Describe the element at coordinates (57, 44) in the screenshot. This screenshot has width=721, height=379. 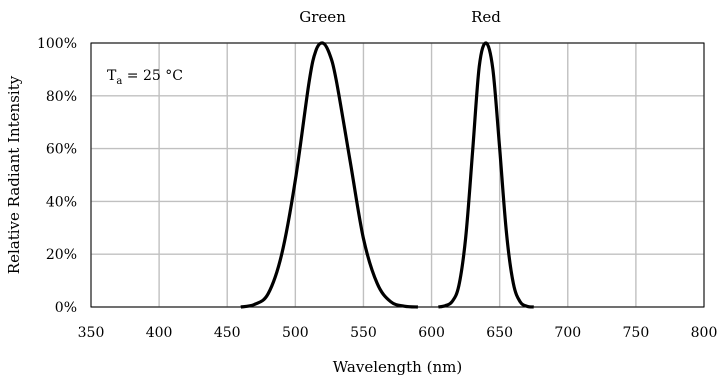
I see `y-tick-label: 100%` at that location.